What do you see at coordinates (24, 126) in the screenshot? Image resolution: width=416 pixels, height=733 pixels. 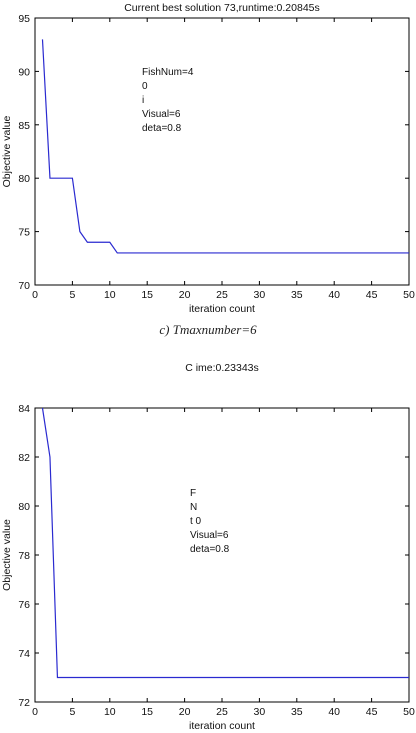 I see `y-tick-label: 85` at bounding box center [24, 126].